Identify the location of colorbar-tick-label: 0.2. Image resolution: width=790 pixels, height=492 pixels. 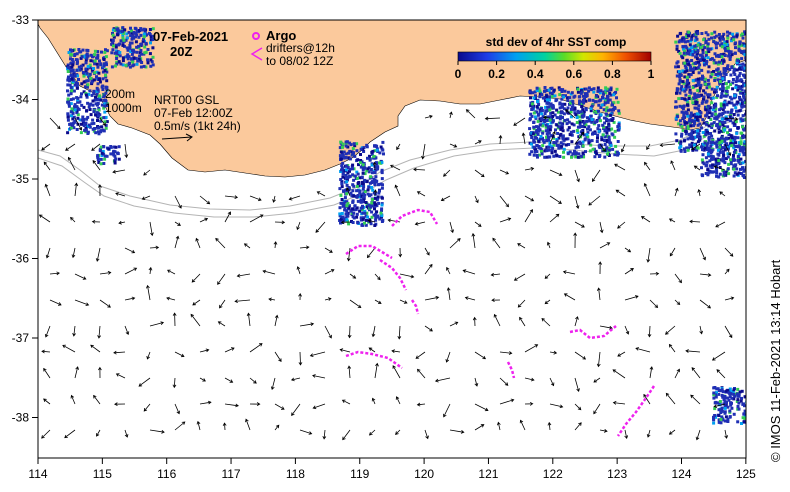
(496, 74).